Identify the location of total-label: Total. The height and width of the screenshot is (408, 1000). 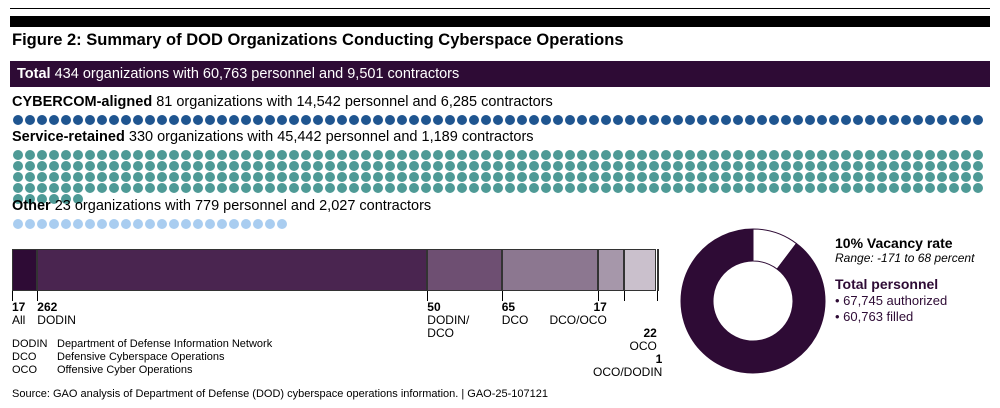
(34, 74).